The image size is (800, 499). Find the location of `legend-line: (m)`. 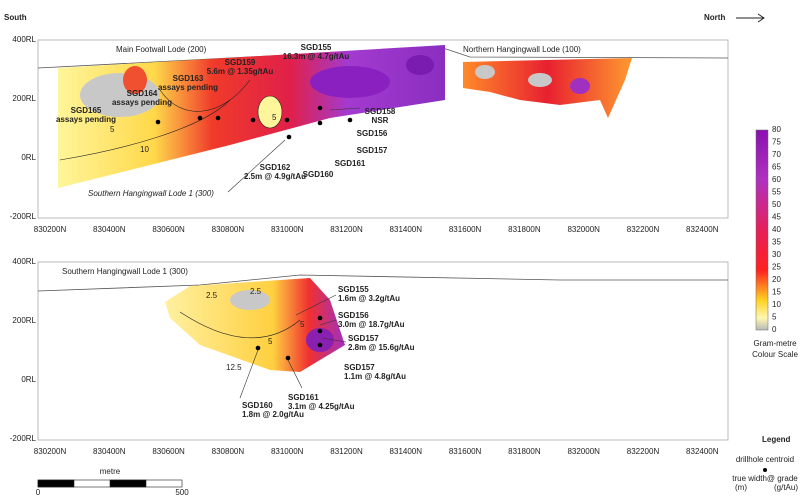

legend-line: (m) is located at coordinates (741, 487).